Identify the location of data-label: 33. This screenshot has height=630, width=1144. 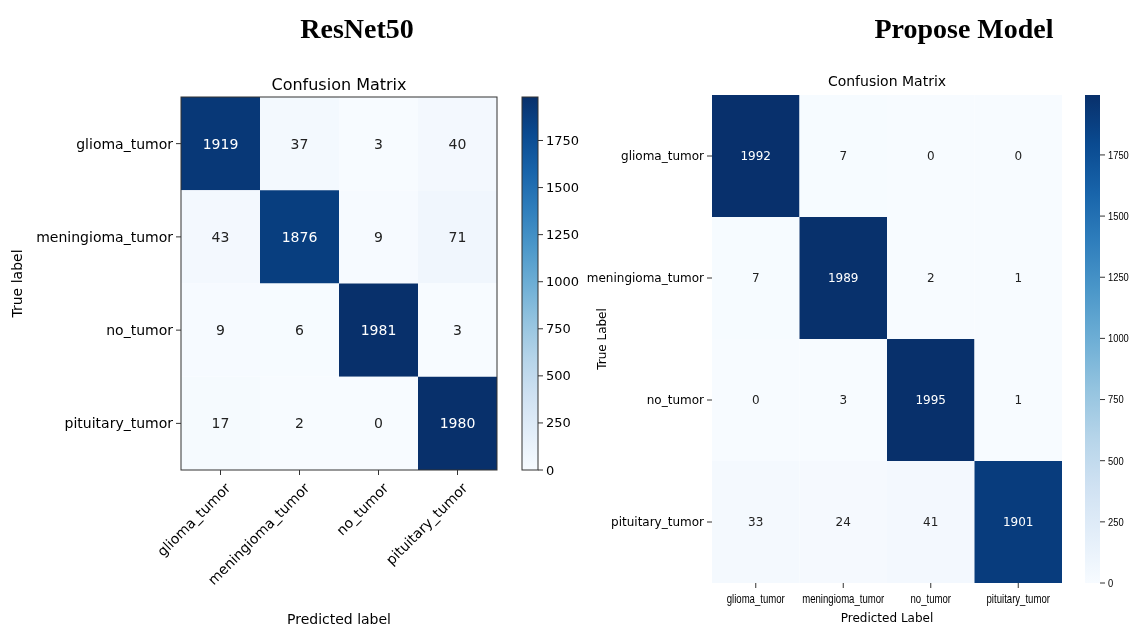
(756, 522).